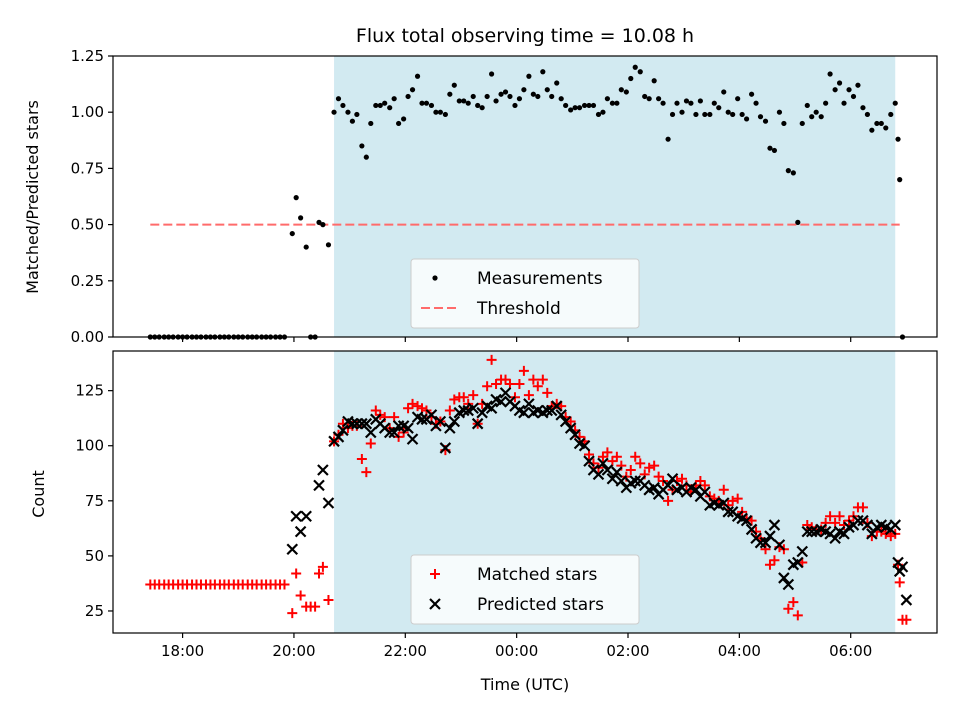 The height and width of the screenshot is (724, 960). What do you see at coordinates (182, 651) in the screenshot?
I see `count-x-tick-label: 18:00` at bounding box center [182, 651].